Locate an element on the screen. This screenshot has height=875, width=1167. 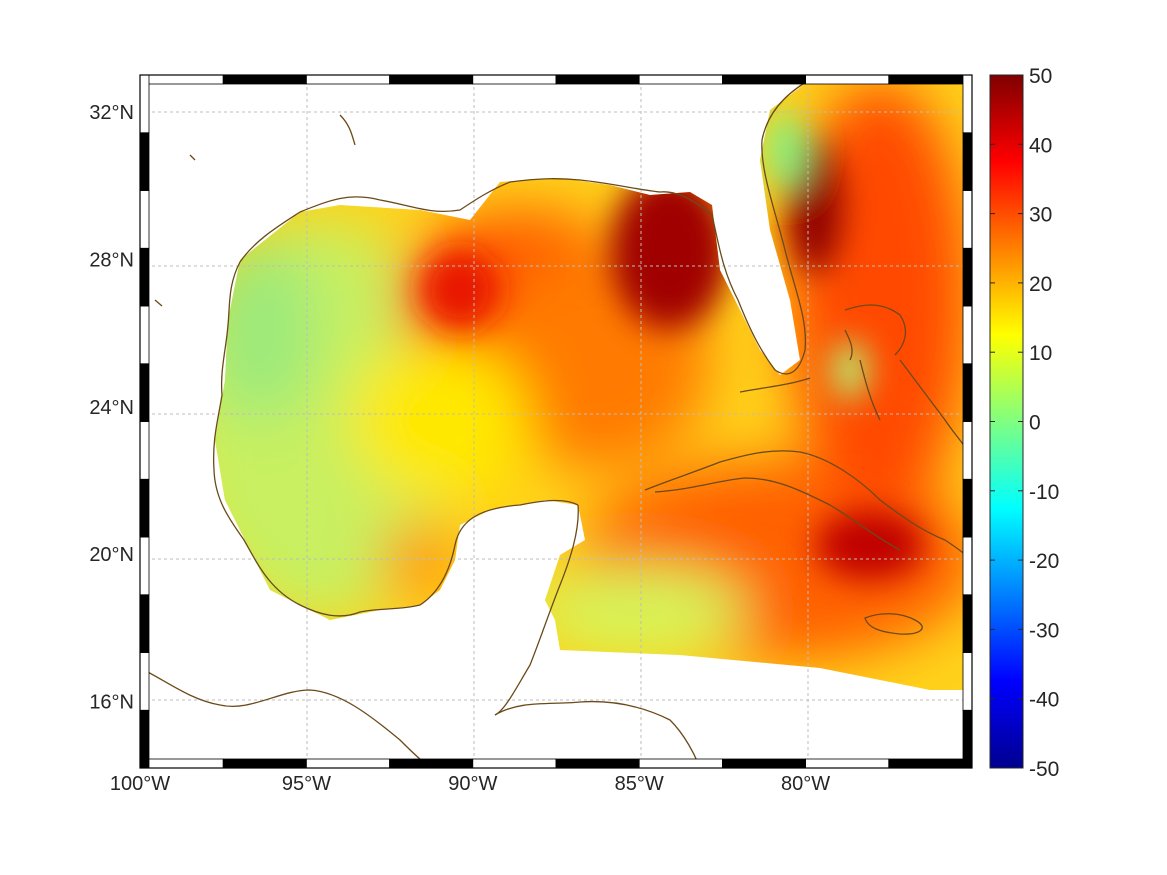
field-bahamas-bank is located at coordinates (850, 370).